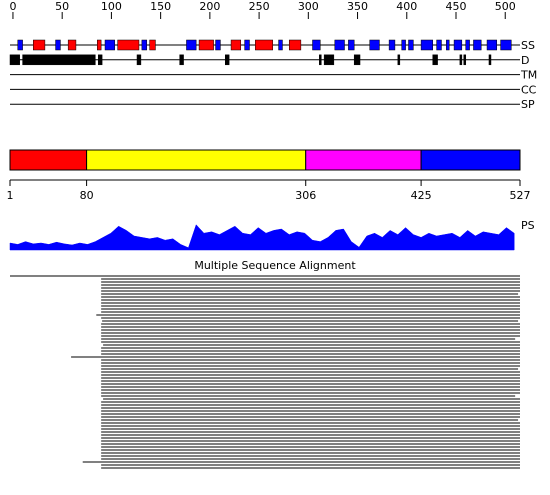 This screenshot has width=550, height=495. I want to click on ruler-label: 250, so click(259, 6).